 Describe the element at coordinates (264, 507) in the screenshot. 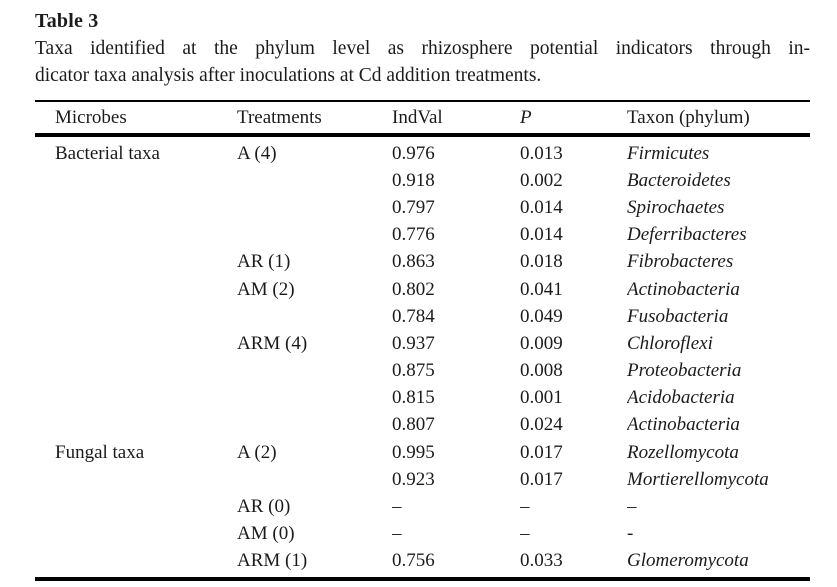

I see `cell-treatment: AR (0)` at that location.